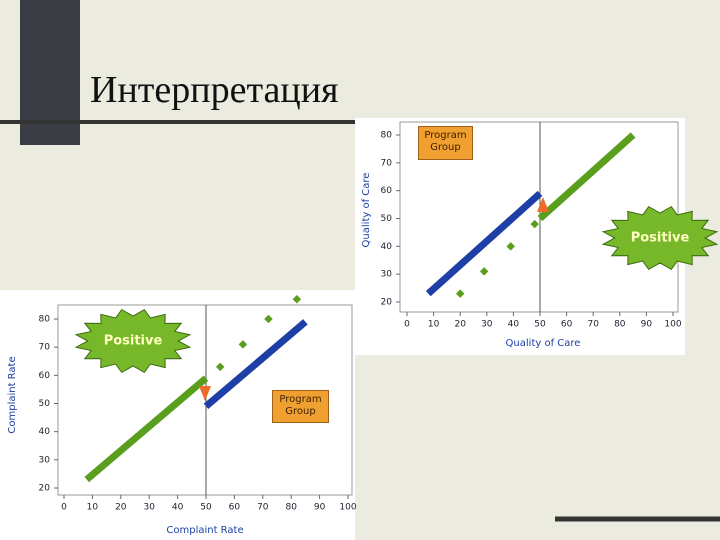 The image size is (720, 540). Describe the element at coordinates (214, 90) in the screenshot. I see `slide-title: Интерпретация` at that location.